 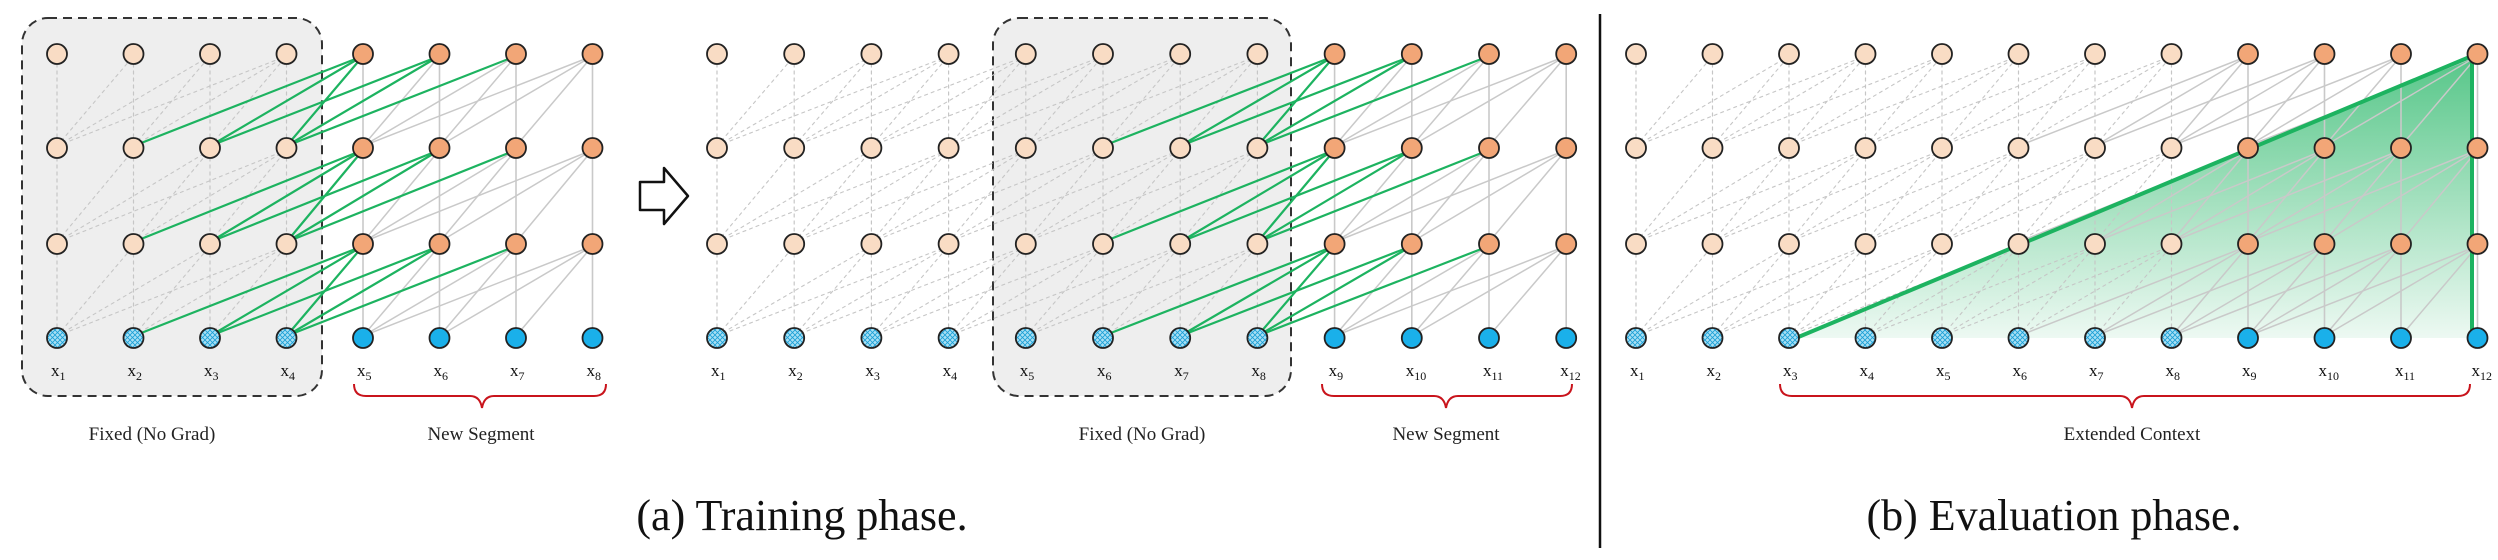 What do you see at coordinates (211, 372) in the screenshot?
I see `token-label: x3` at bounding box center [211, 372].